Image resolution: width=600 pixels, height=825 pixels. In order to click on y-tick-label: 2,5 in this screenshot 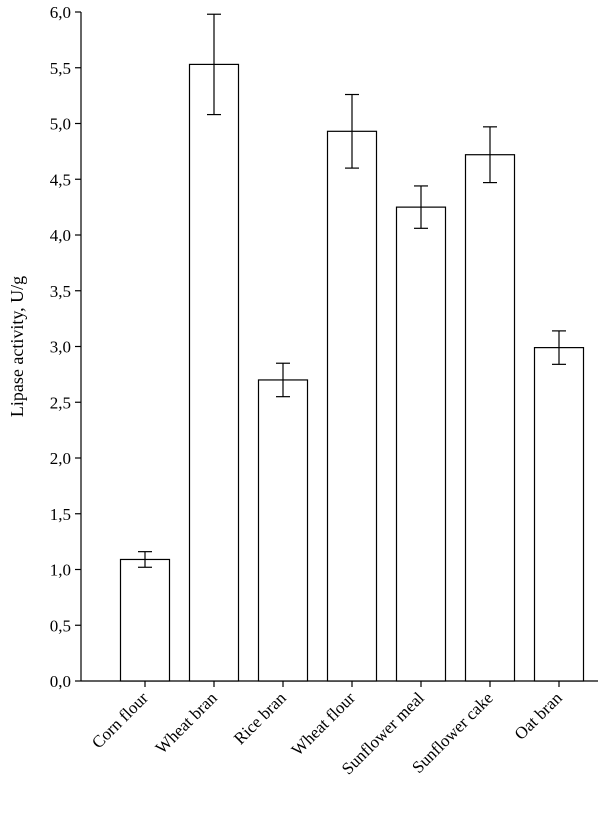, I will do `click(60, 402)`.